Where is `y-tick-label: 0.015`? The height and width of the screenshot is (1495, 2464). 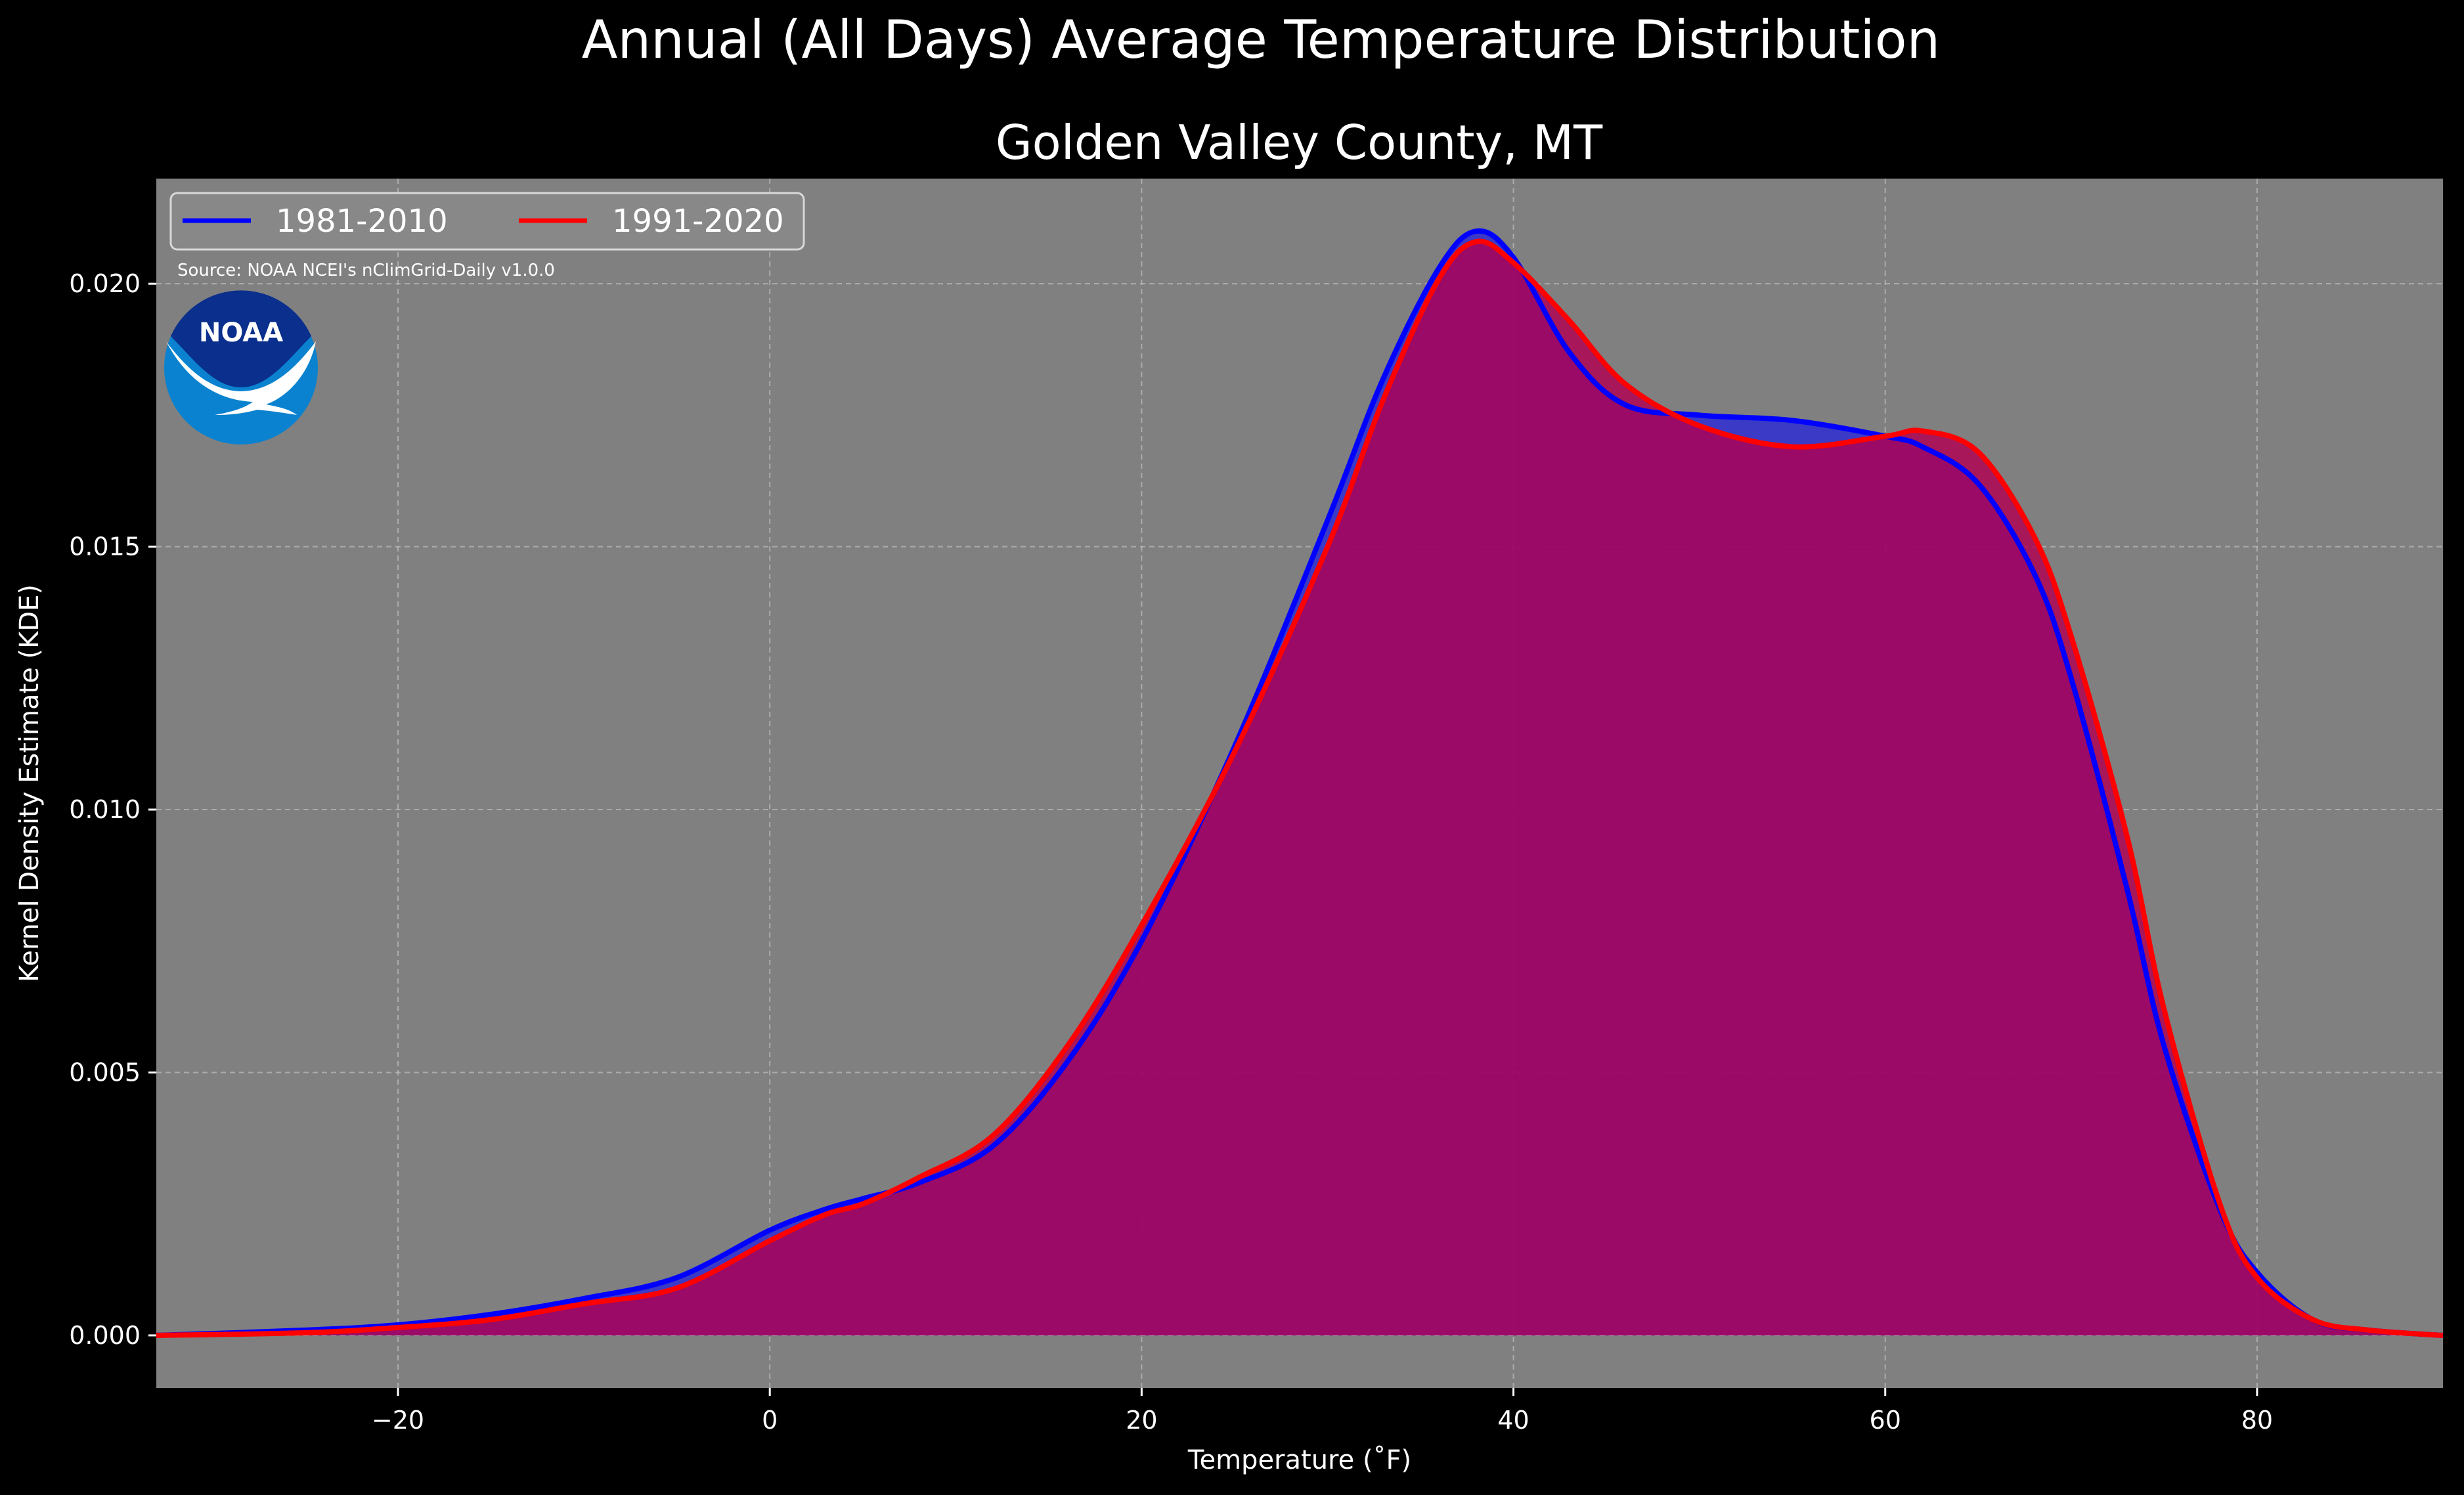
y-tick-label: 0.015 is located at coordinates (105, 546).